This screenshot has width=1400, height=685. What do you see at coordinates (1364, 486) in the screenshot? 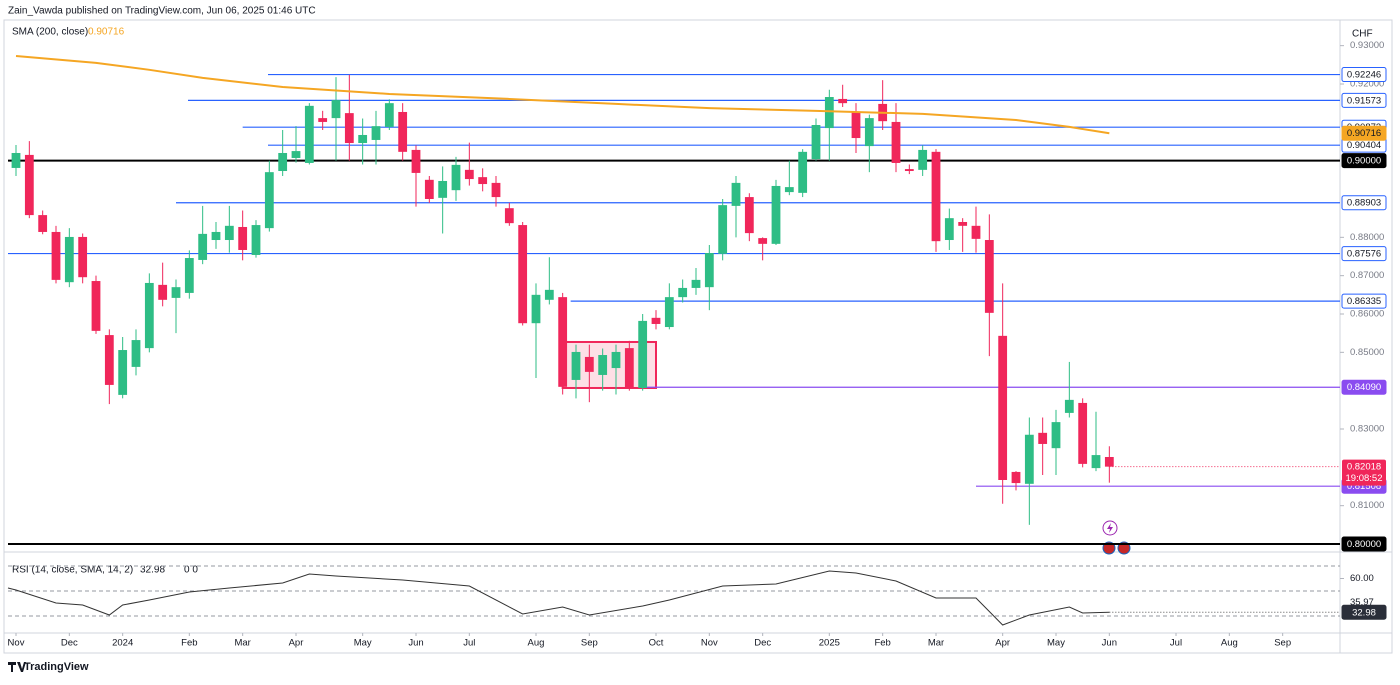
I see `price-label: 0.81508` at bounding box center [1364, 486].